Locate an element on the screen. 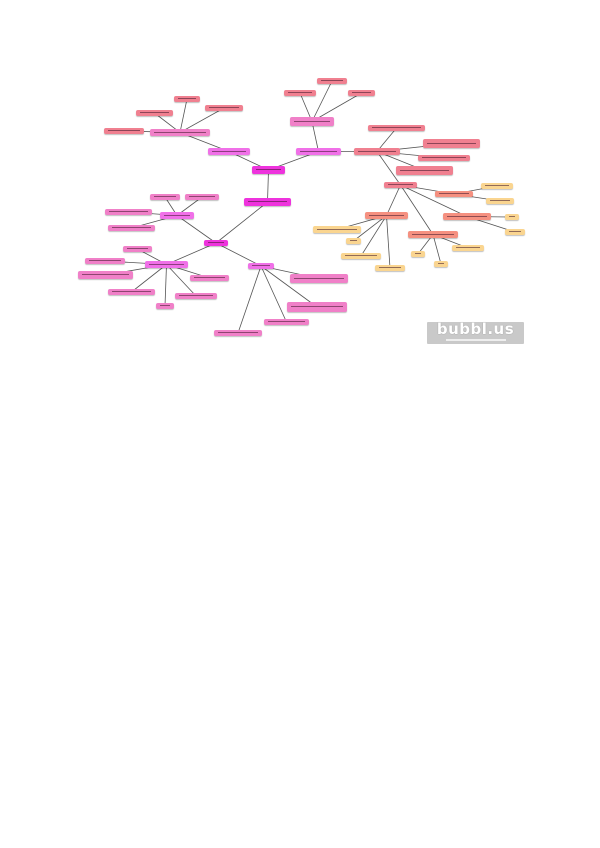  bubbl-us-logo: bubbl.us is located at coordinates (475, 333).